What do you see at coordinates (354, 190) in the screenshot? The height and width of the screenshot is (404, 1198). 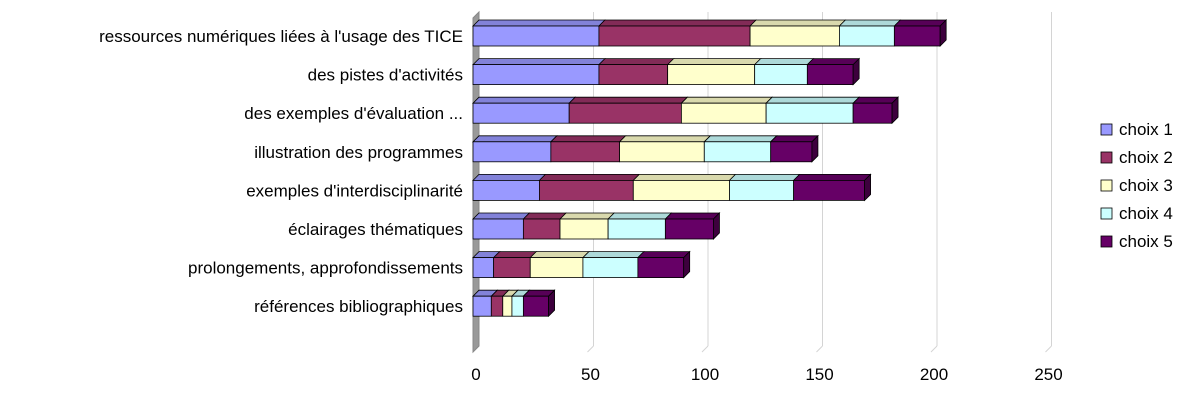 I see `category-label: exemples d'interdisciplinarité` at bounding box center [354, 190].